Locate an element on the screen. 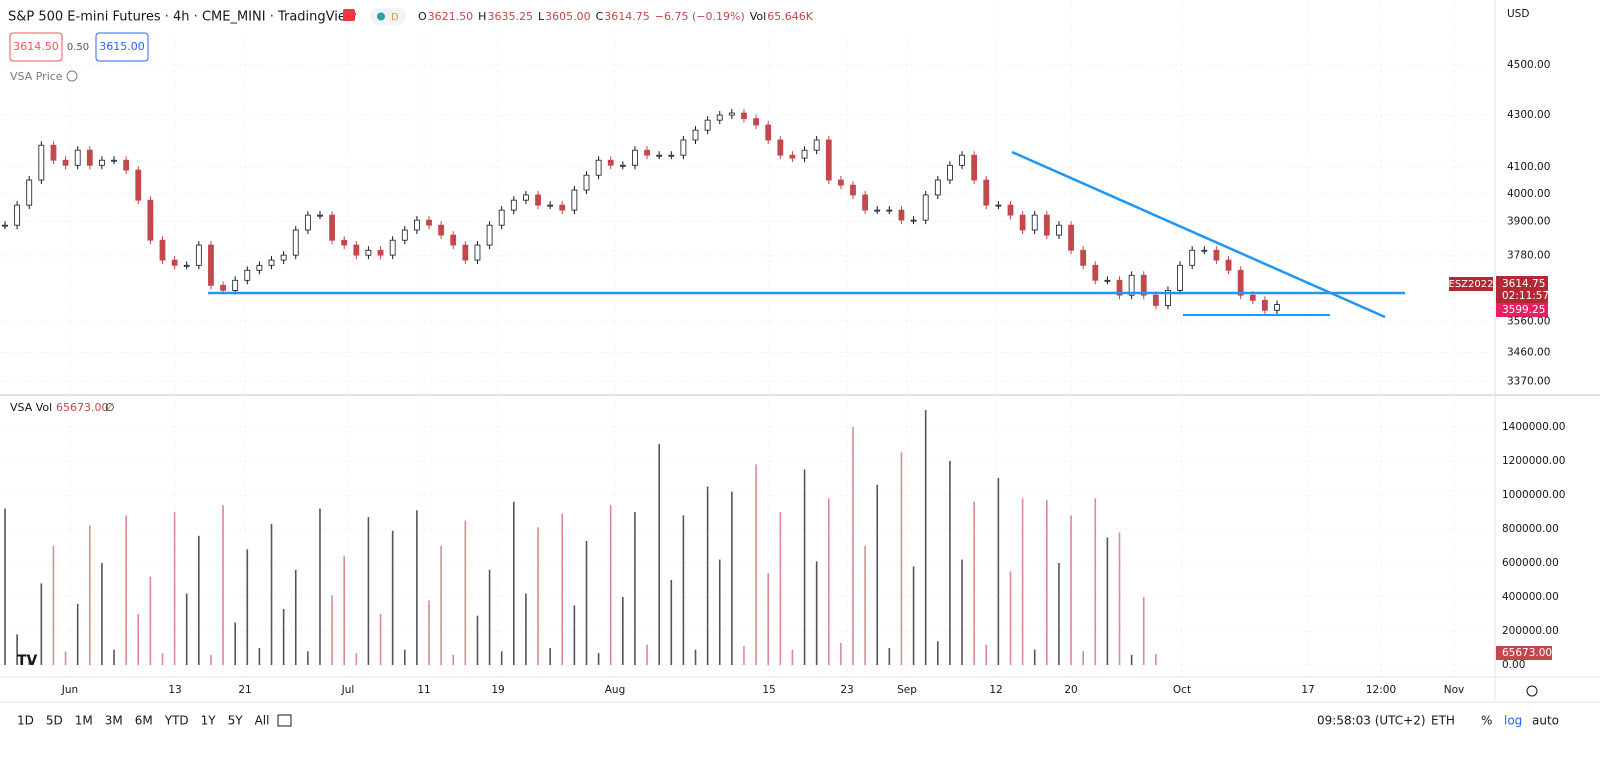 The height and width of the screenshot is (760, 1600). settings-icon is located at coordinates (1532, 691).